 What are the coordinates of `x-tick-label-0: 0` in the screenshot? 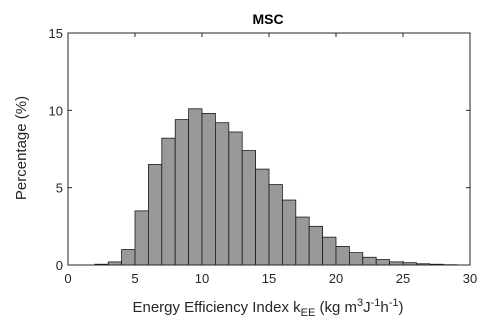 It's located at (67, 278).